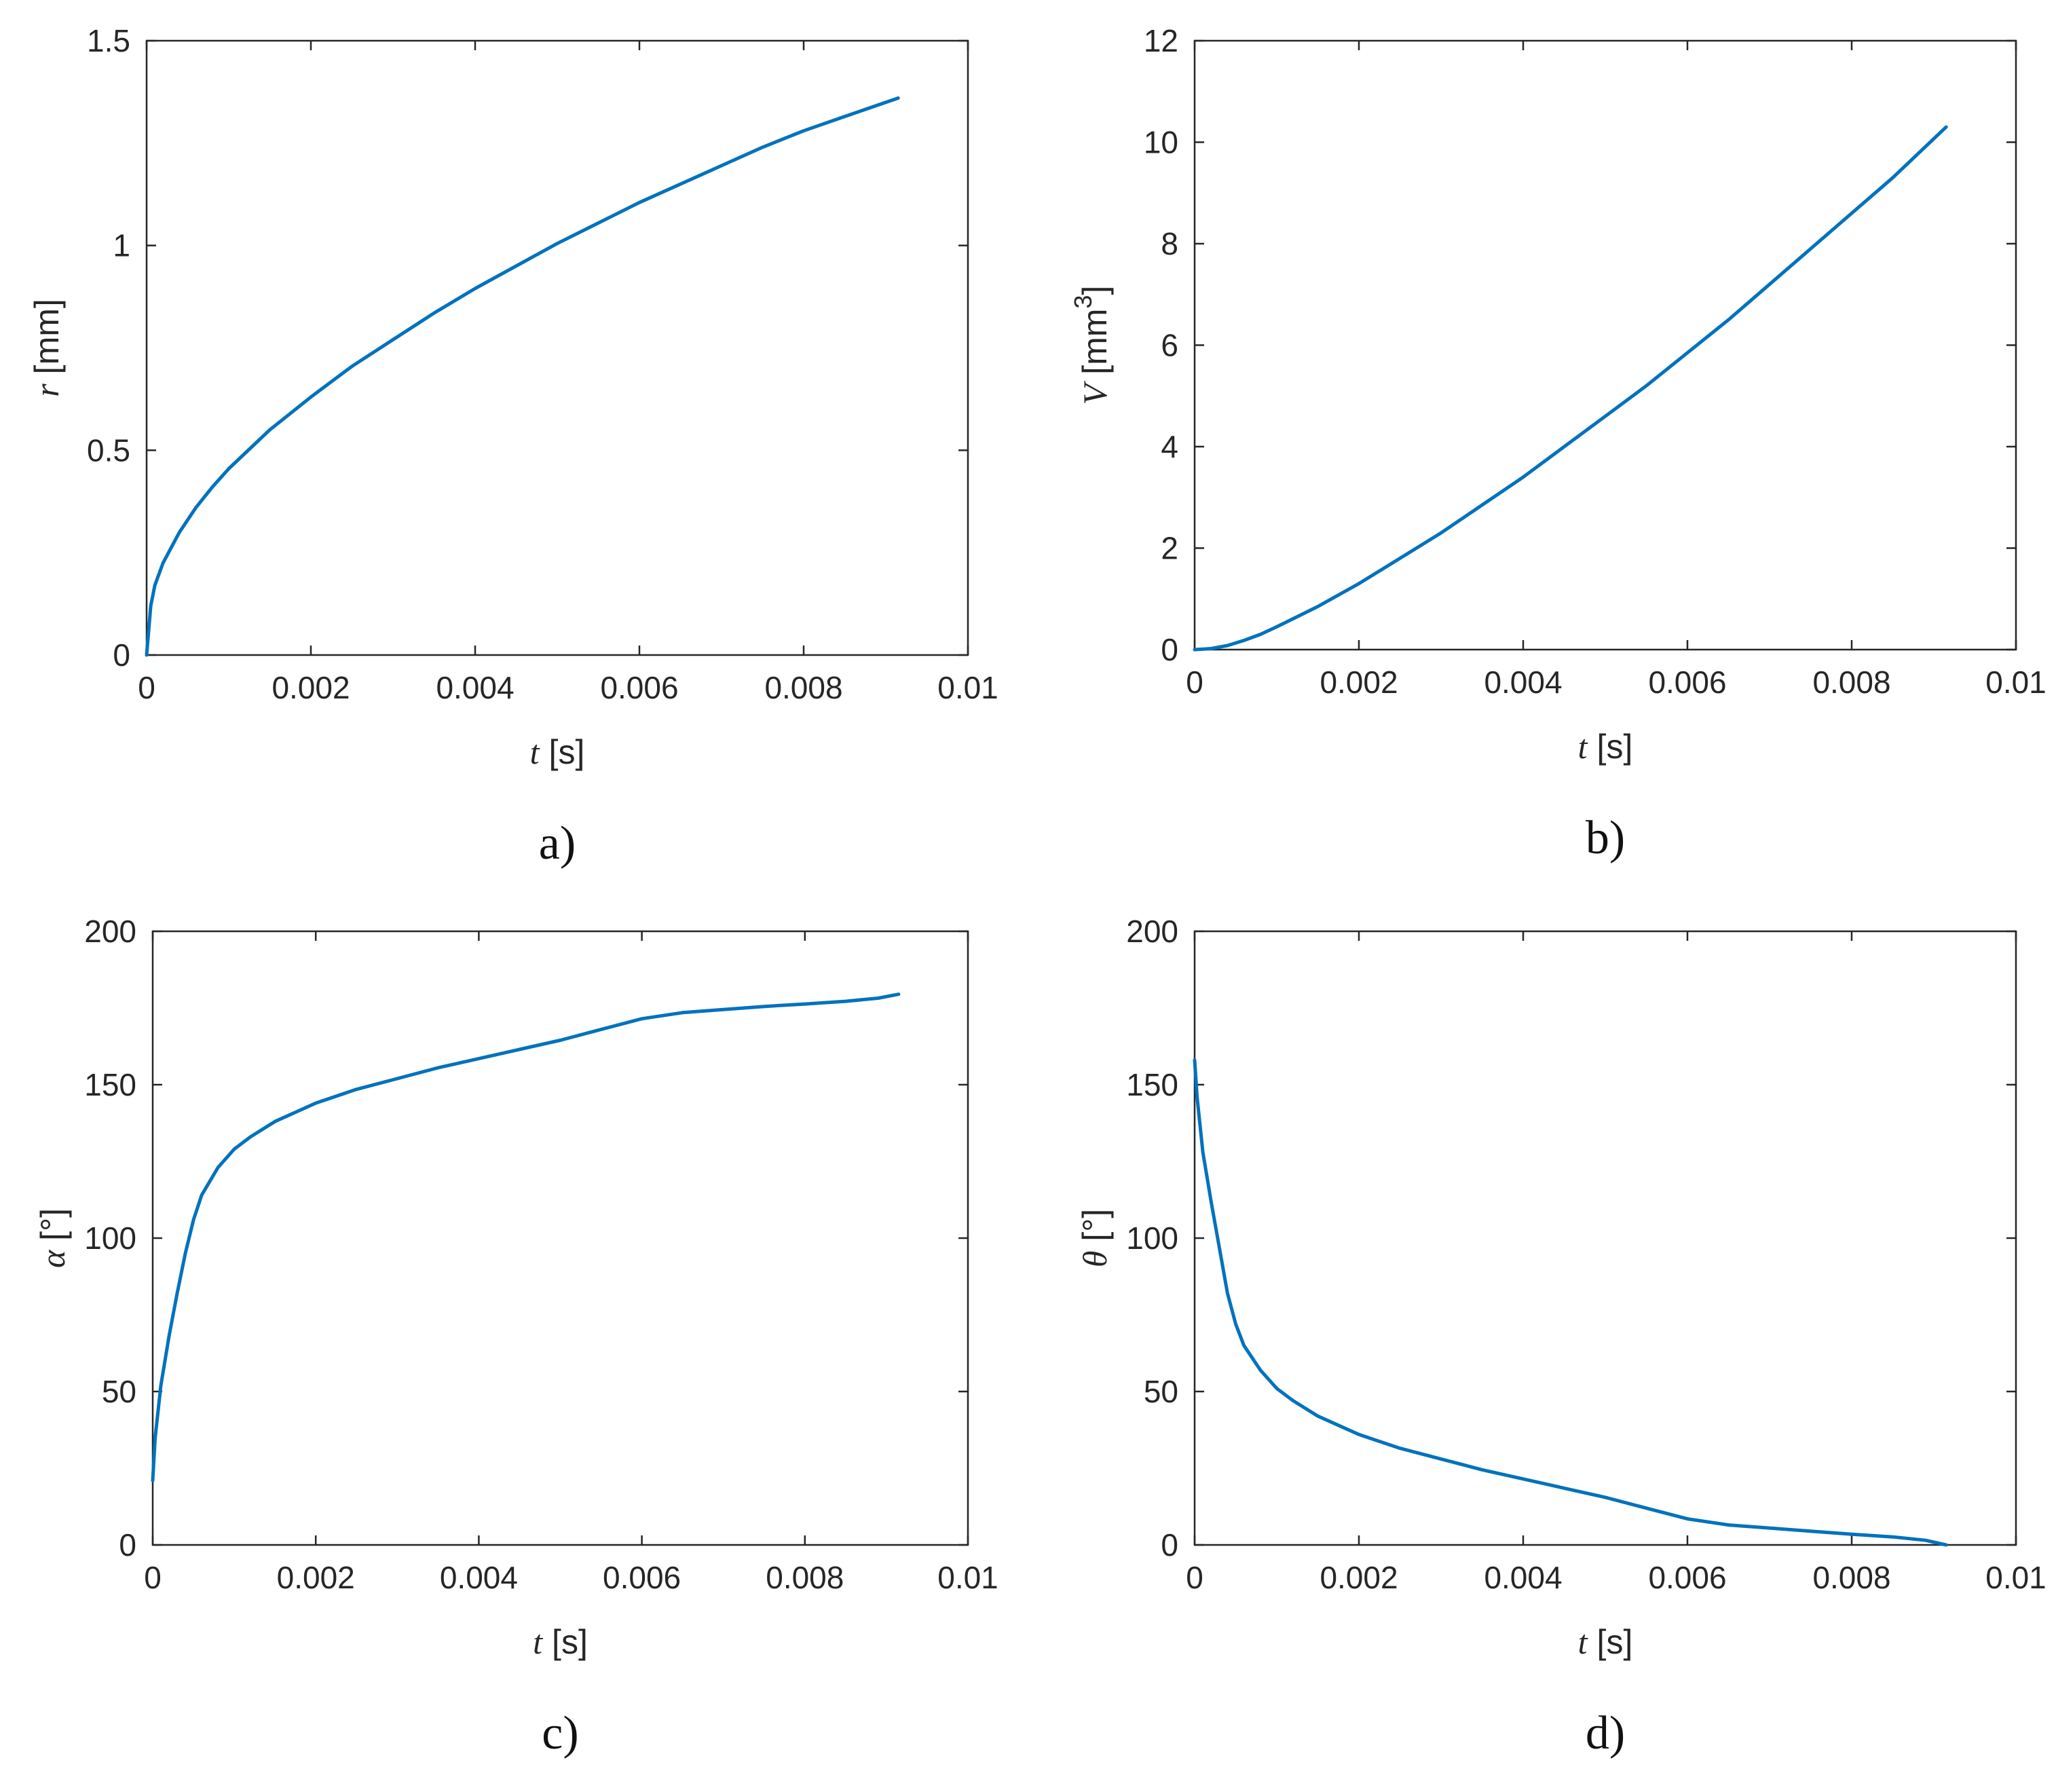 The image size is (2056, 1792). Describe the element at coordinates (1095, 290) in the screenshot. I see `y-axis-unit-close: ]` at that location.